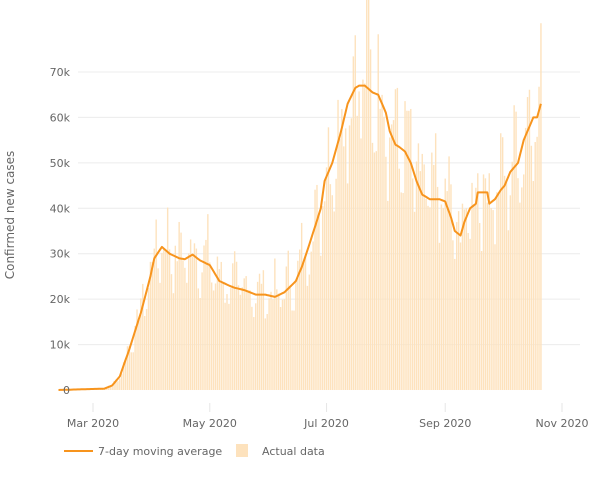  I want to click on x-axis: Mar 2020 May 2020 Jul 2020 Sep 2020 Nov 2020, so click(328, 416).